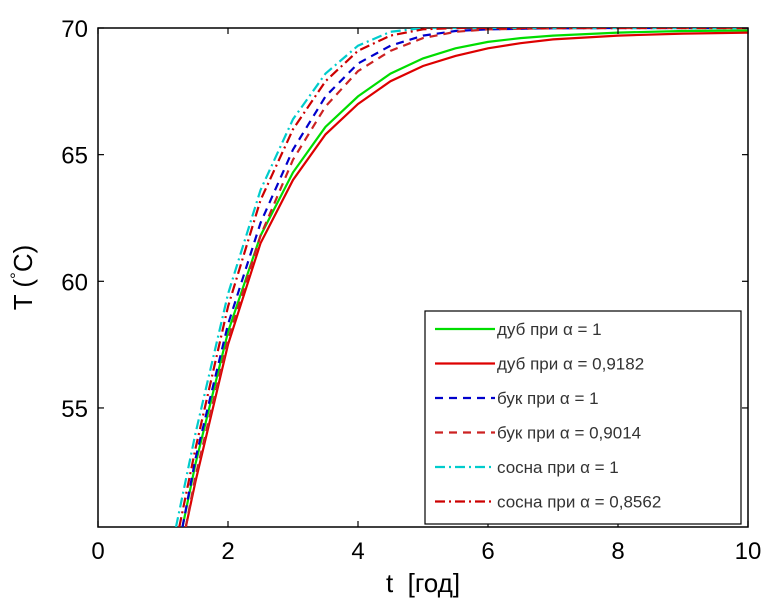 This screenshot has height=606, width=764. I want to click on x-axis-label: t [год], so click(423, 583).